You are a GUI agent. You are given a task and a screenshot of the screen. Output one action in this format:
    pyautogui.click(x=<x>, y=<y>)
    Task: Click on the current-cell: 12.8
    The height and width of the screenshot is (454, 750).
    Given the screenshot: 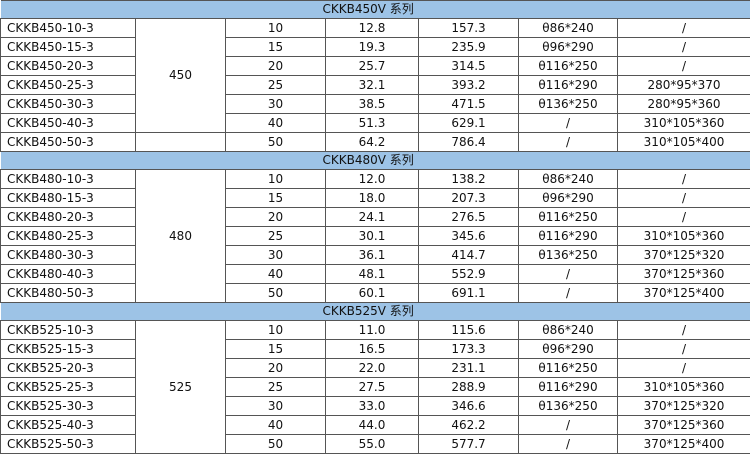 What is the action you would take?
    pyautogui.click(x=372, y=28)
    